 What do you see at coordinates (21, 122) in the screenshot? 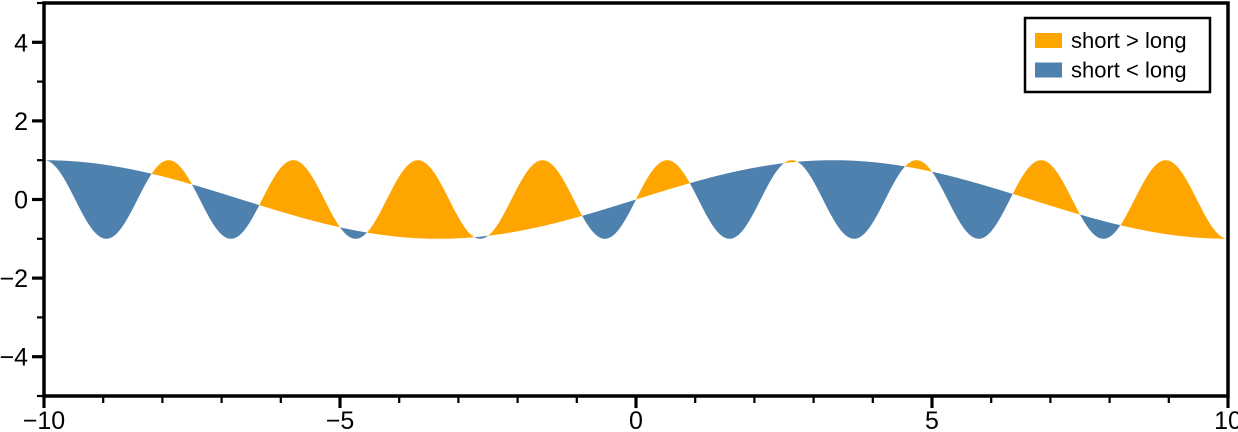
I see `y-tick-label: 2` at bounding box center [21, 122].